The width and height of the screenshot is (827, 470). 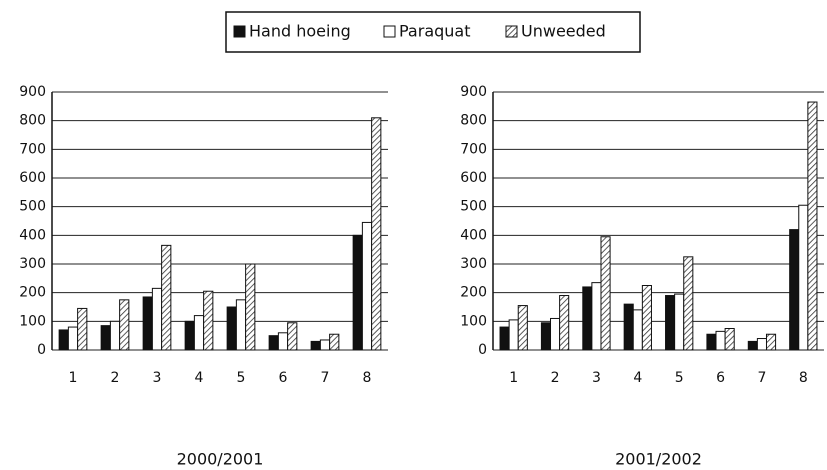 I want to click on chart-title: 2001/2002, so click(x=658, y=459).